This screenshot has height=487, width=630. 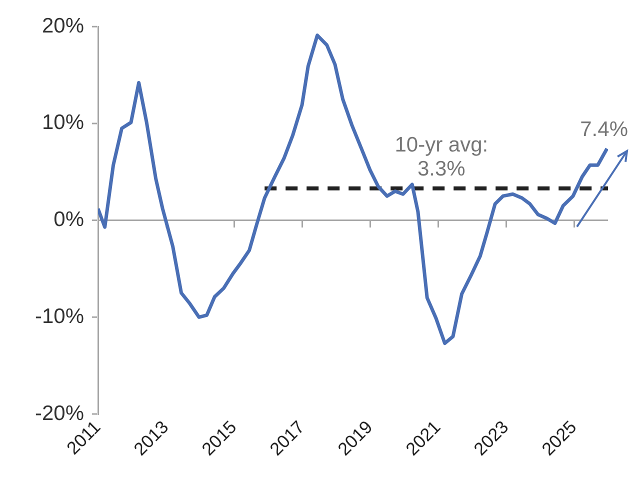 I want to click on y-tick-label: 0%, so click(x=69, y=220).